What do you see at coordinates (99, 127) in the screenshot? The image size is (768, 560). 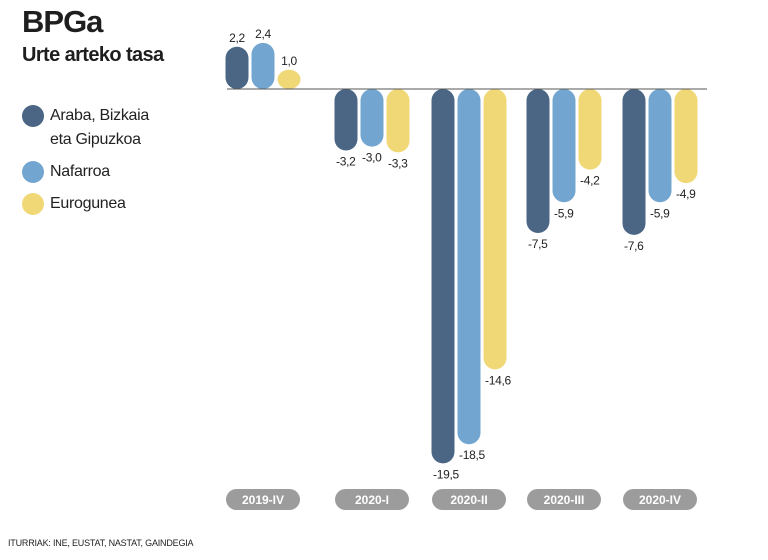 I see `legend-label-araba-bizkaia-gipuzkoa: Araba, Bizkaia eta Gipuzkoa` at bounding box center [99, 127].